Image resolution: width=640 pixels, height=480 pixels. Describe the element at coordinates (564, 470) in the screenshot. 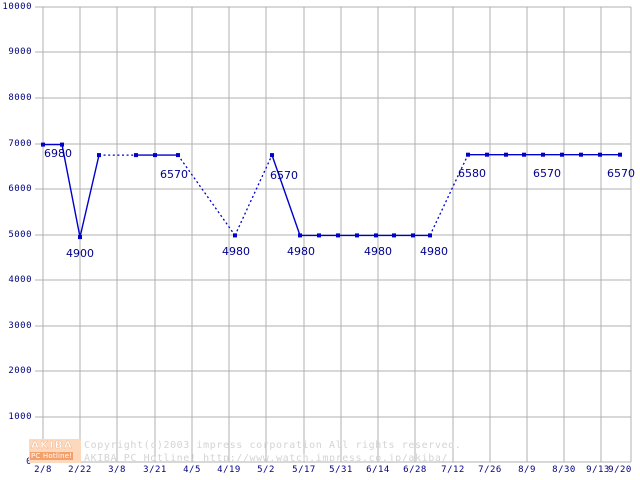

I see `x-tick-14: 8/30` at that location.